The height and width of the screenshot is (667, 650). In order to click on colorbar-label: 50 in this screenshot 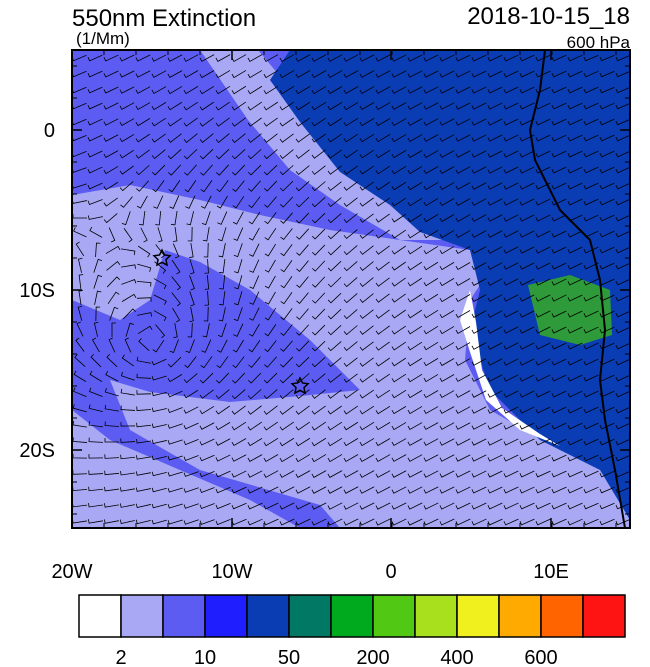, I will do `click(289, 657)`.